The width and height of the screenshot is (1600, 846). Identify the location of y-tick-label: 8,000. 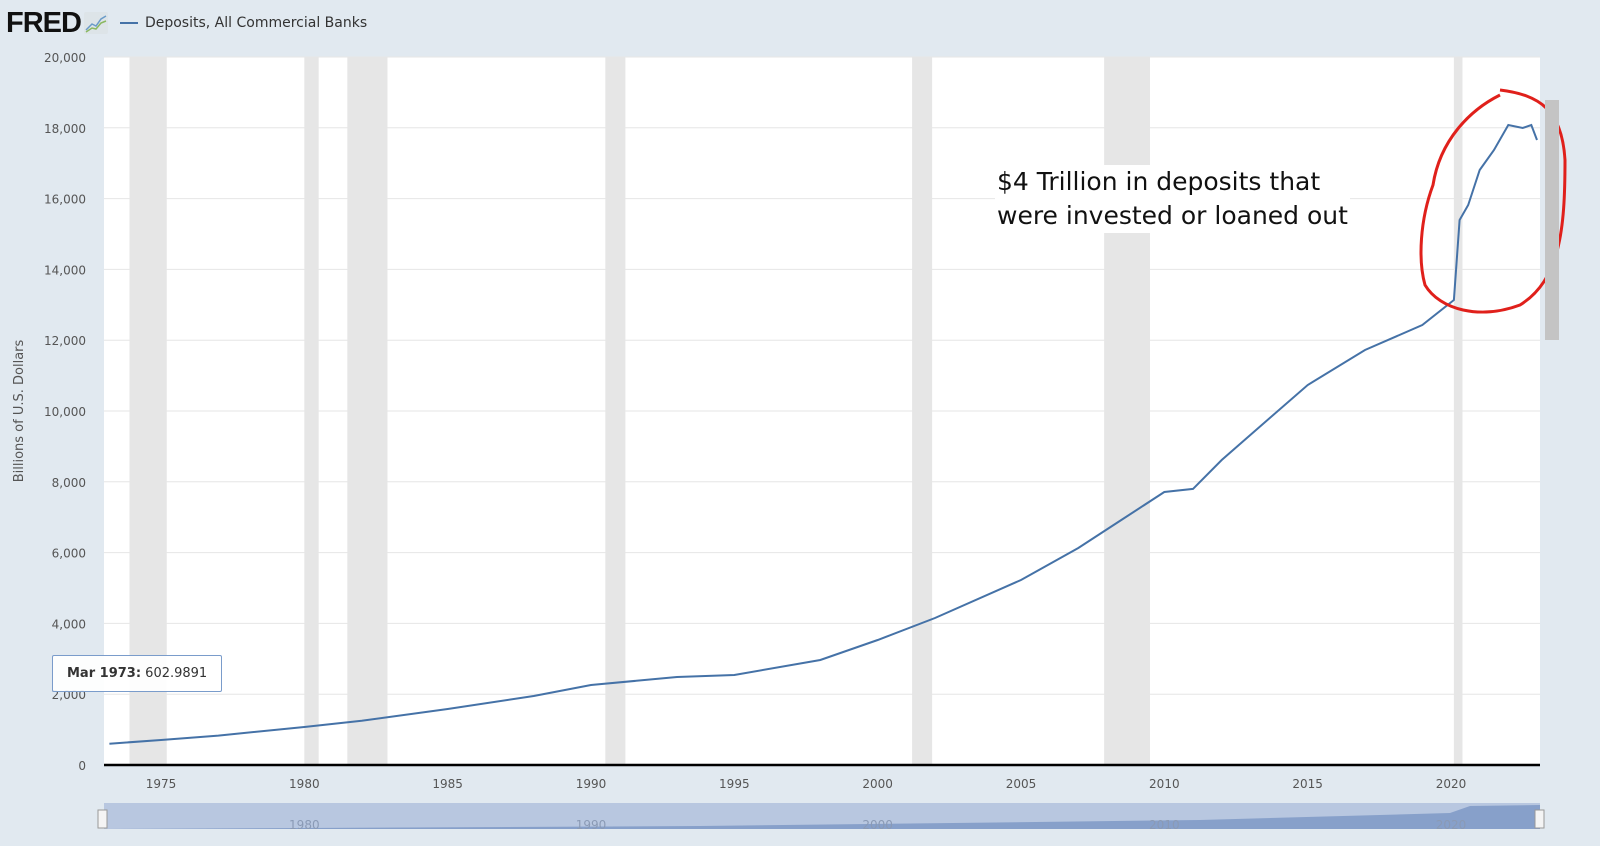
(69, 483).